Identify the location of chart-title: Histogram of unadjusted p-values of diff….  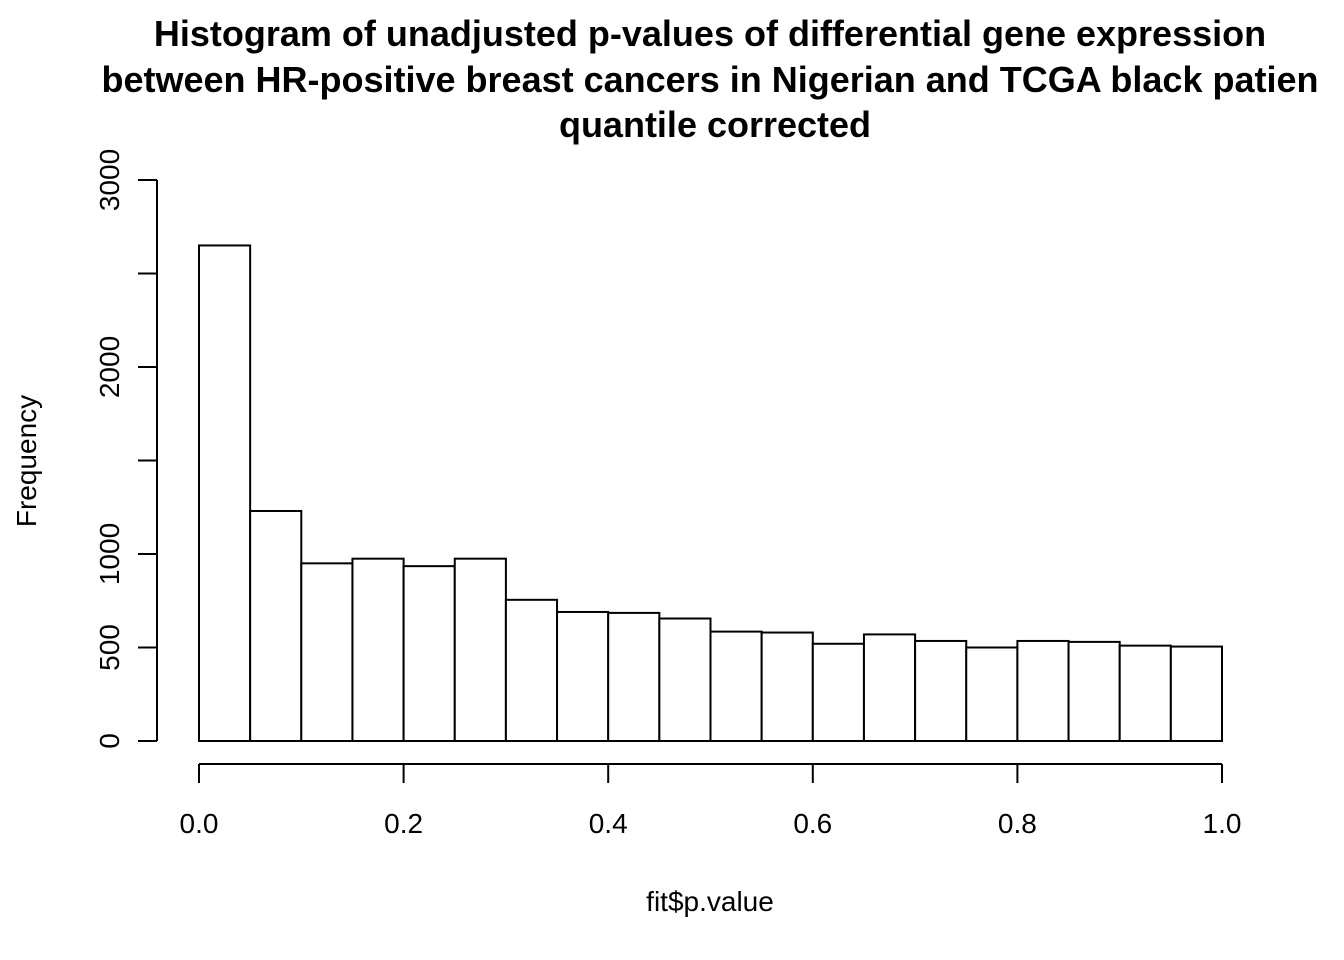
(710, 79).